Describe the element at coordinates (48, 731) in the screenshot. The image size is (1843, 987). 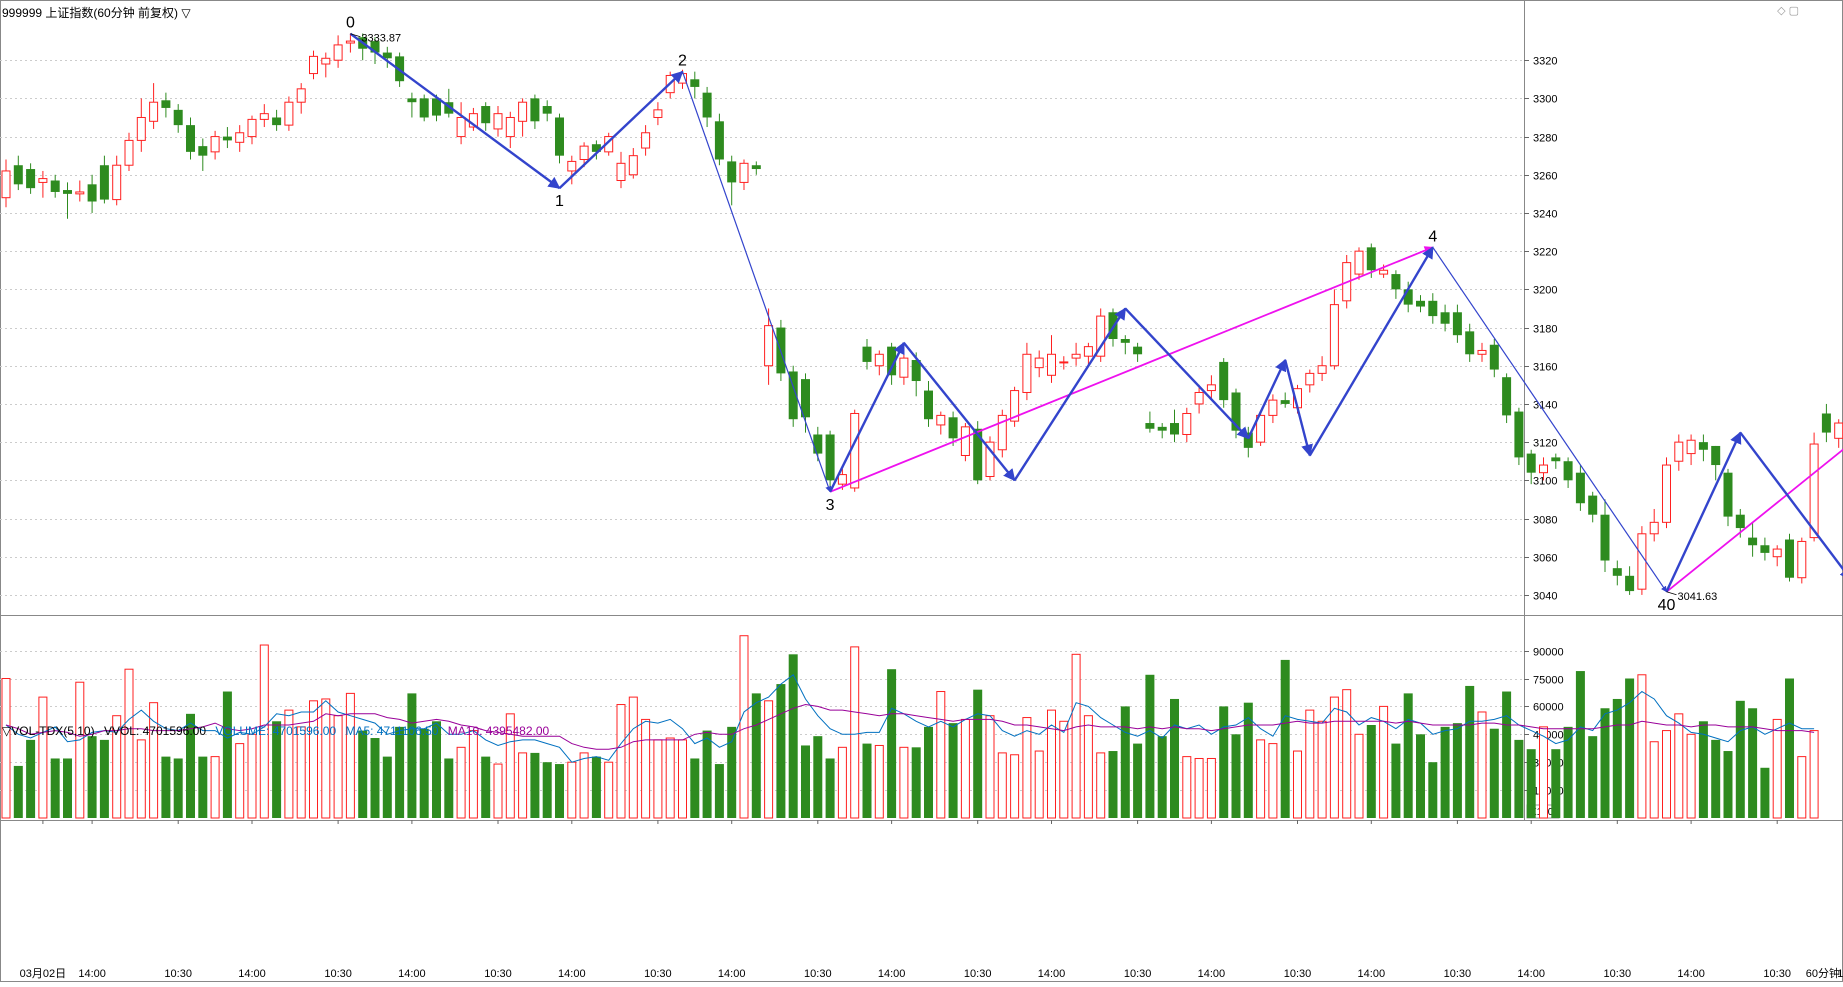
I see `volume-indicator-name: ▽VOL-TDX(5,10)` at that location.